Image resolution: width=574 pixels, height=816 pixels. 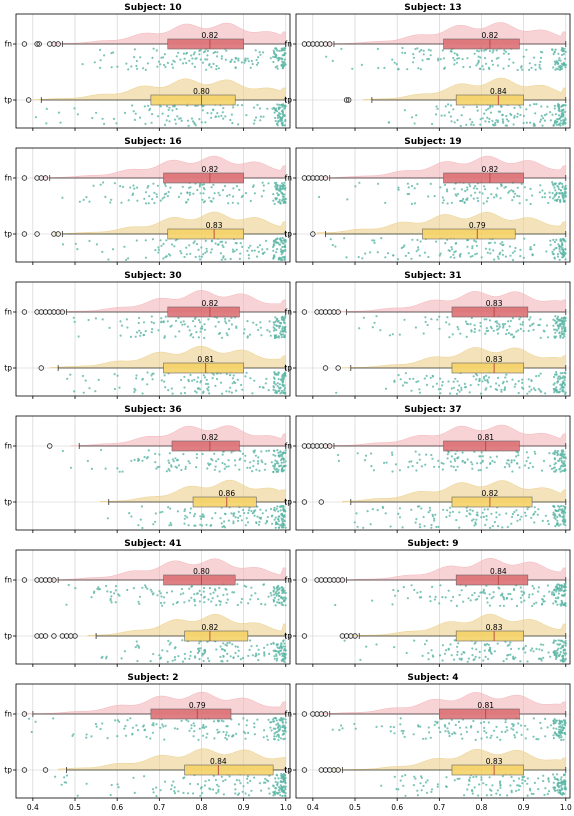 I want to click on tp-density-cloud, so click(x=170, y=223).